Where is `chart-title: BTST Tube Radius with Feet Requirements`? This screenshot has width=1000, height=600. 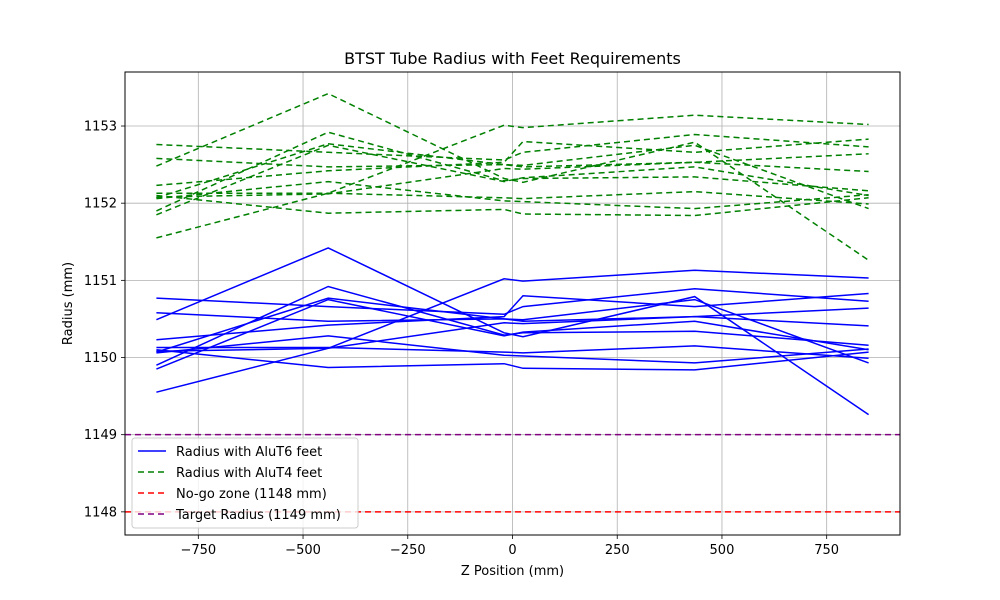 chart-title: BTST Tube Radius with Feet Requirements is located at coordinates (512, 58).